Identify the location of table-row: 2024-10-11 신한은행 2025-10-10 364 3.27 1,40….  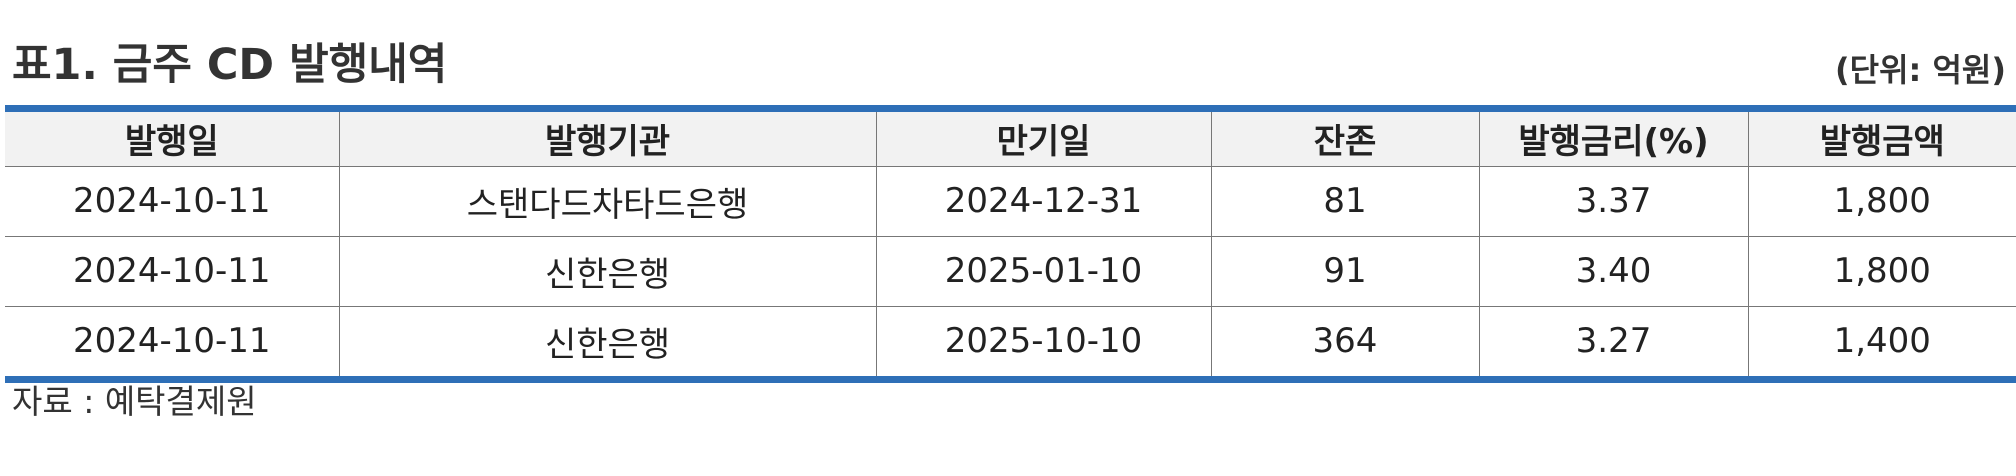
(1010, 340).